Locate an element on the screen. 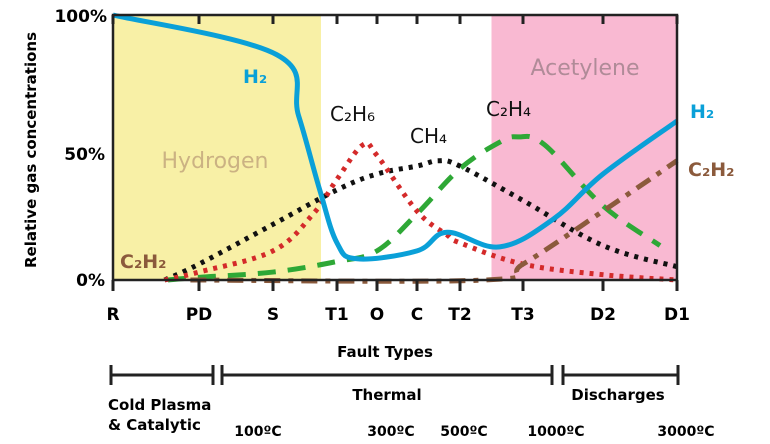 The image size is (770, 444). y-tick-label: 100% is located at coordinates (80, 17).